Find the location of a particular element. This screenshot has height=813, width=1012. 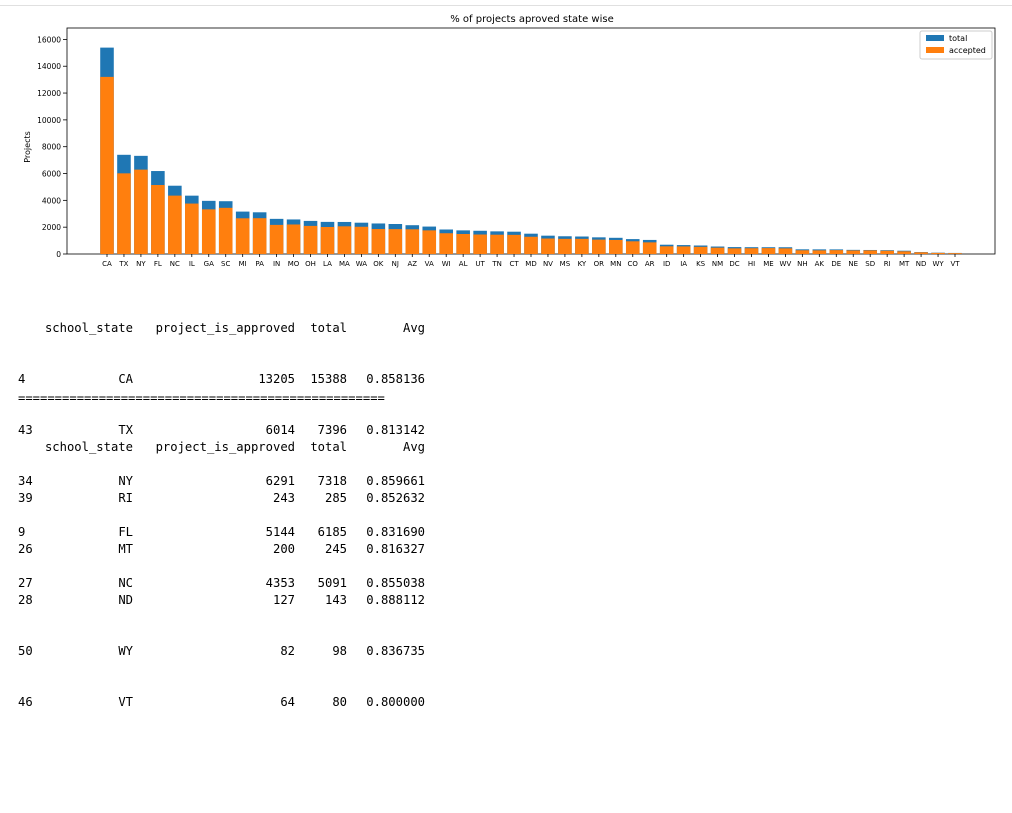

table-row: 39 RI 243 285 0.852632 is located at coordinates (221, 498).